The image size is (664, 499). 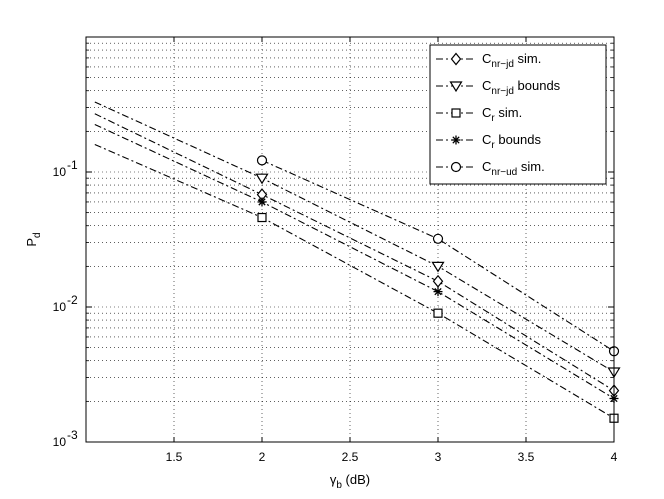 I want to click on x-tick-label: 3, so click(x=438, y=457).